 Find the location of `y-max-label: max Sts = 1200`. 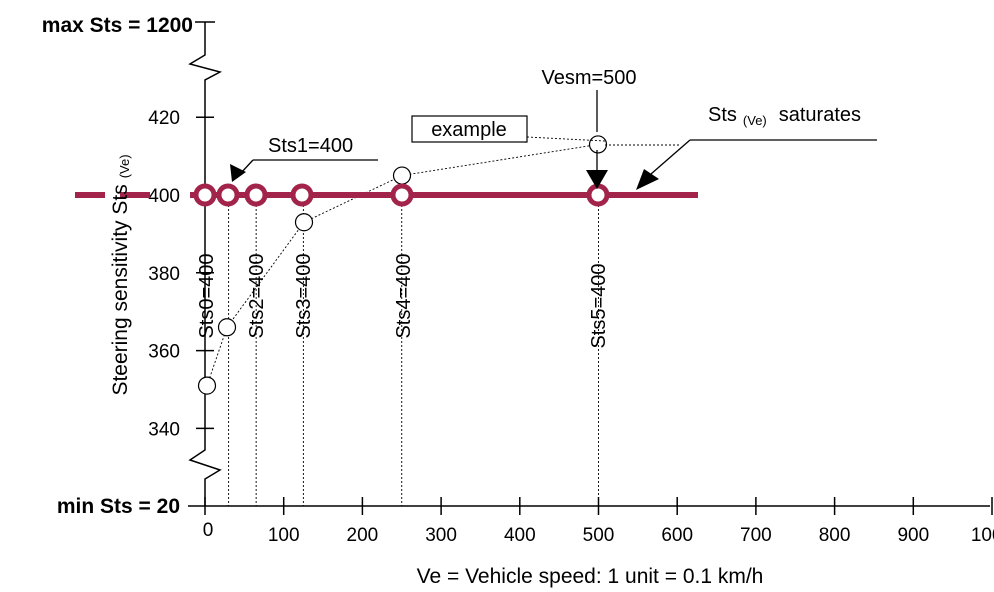

y-max-label: max Sts = 1200 is located at coordinates (117, 25).